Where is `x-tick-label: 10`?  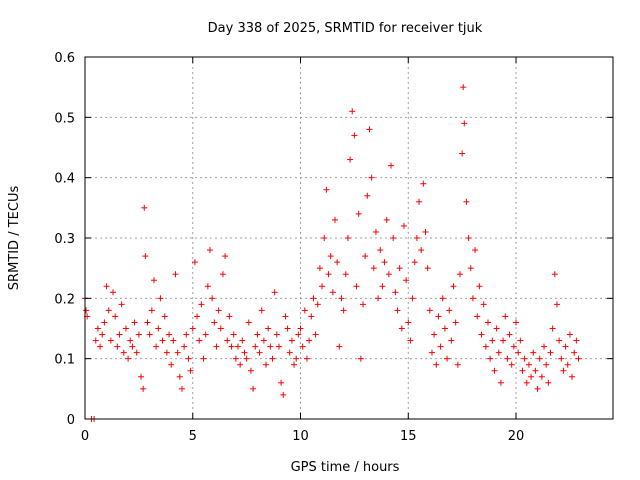
x-tick-label: 10 is located at coordinates (300, 436).